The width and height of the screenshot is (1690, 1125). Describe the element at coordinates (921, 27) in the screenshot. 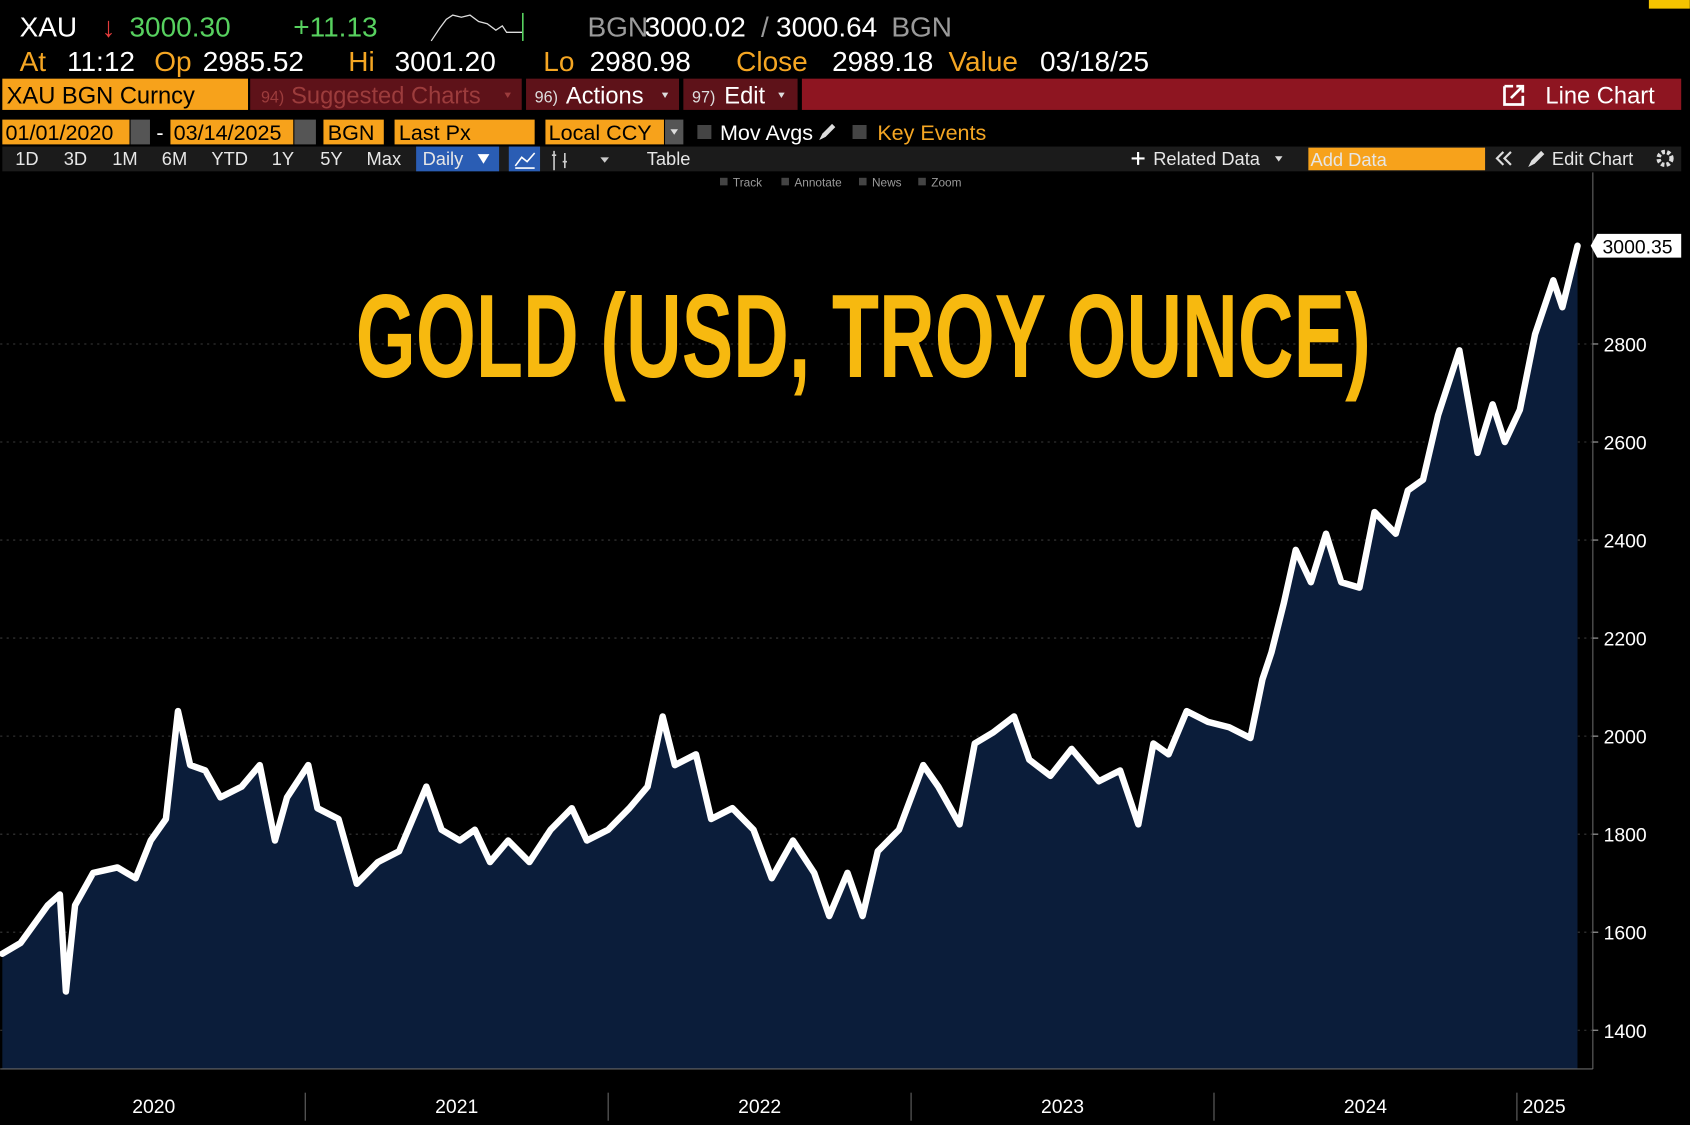

I see `ask-source: BGN` at that location.